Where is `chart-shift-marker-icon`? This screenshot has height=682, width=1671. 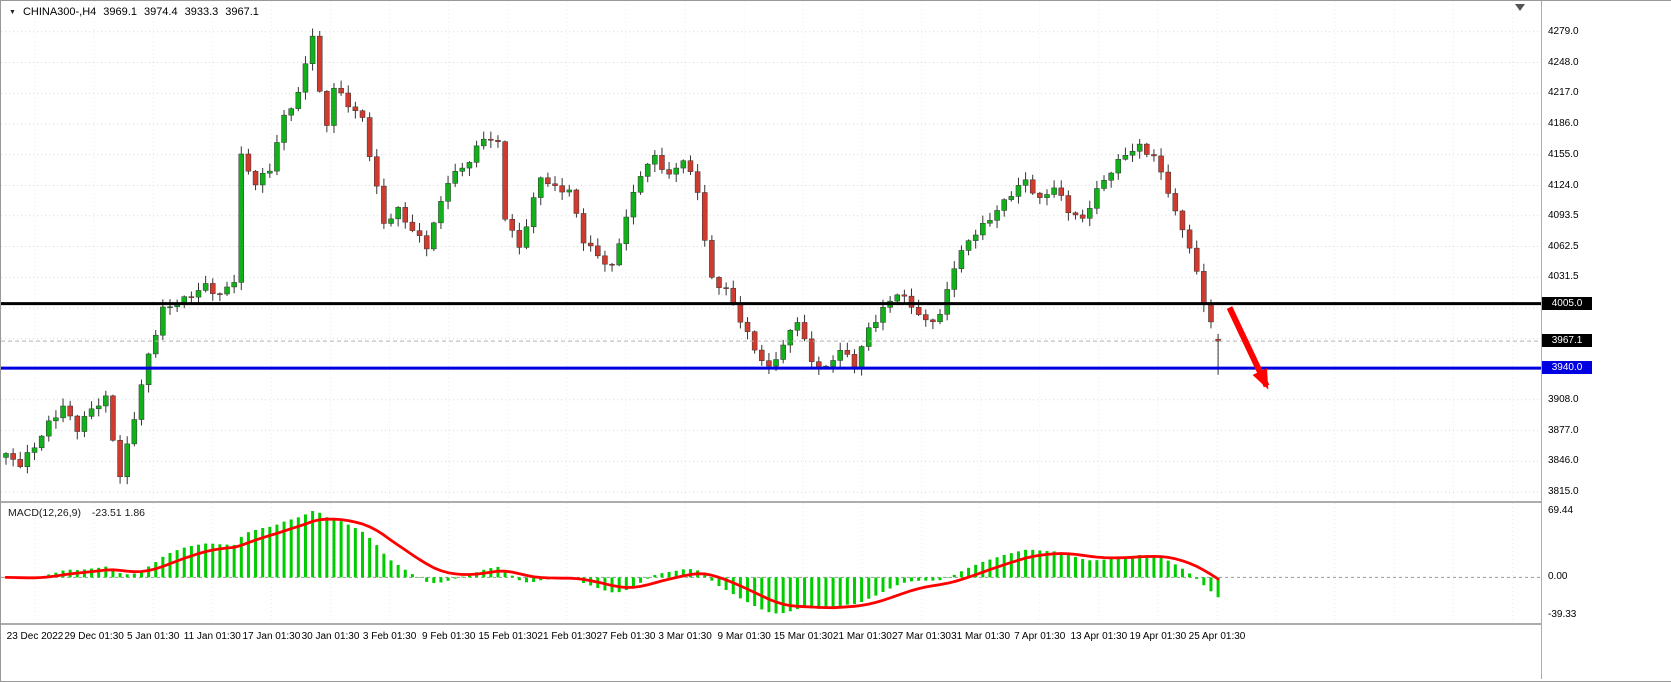
chart-shift-marker-icon is located at coordinates (1520, 7).